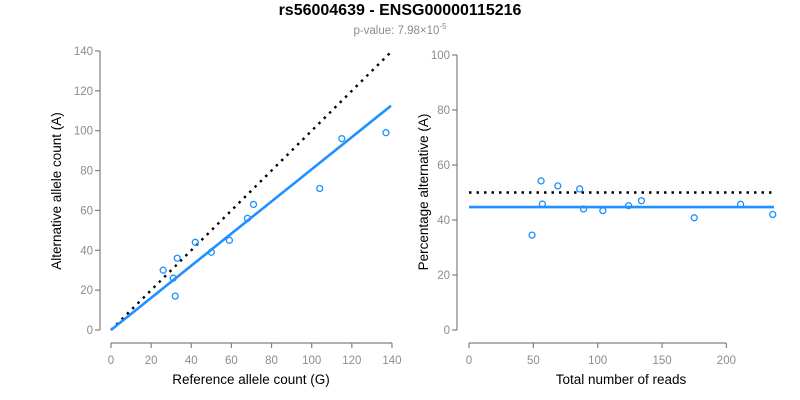  I want to click on figure-title: rs56004639 - ENSG00000115216, so click(400, 10).